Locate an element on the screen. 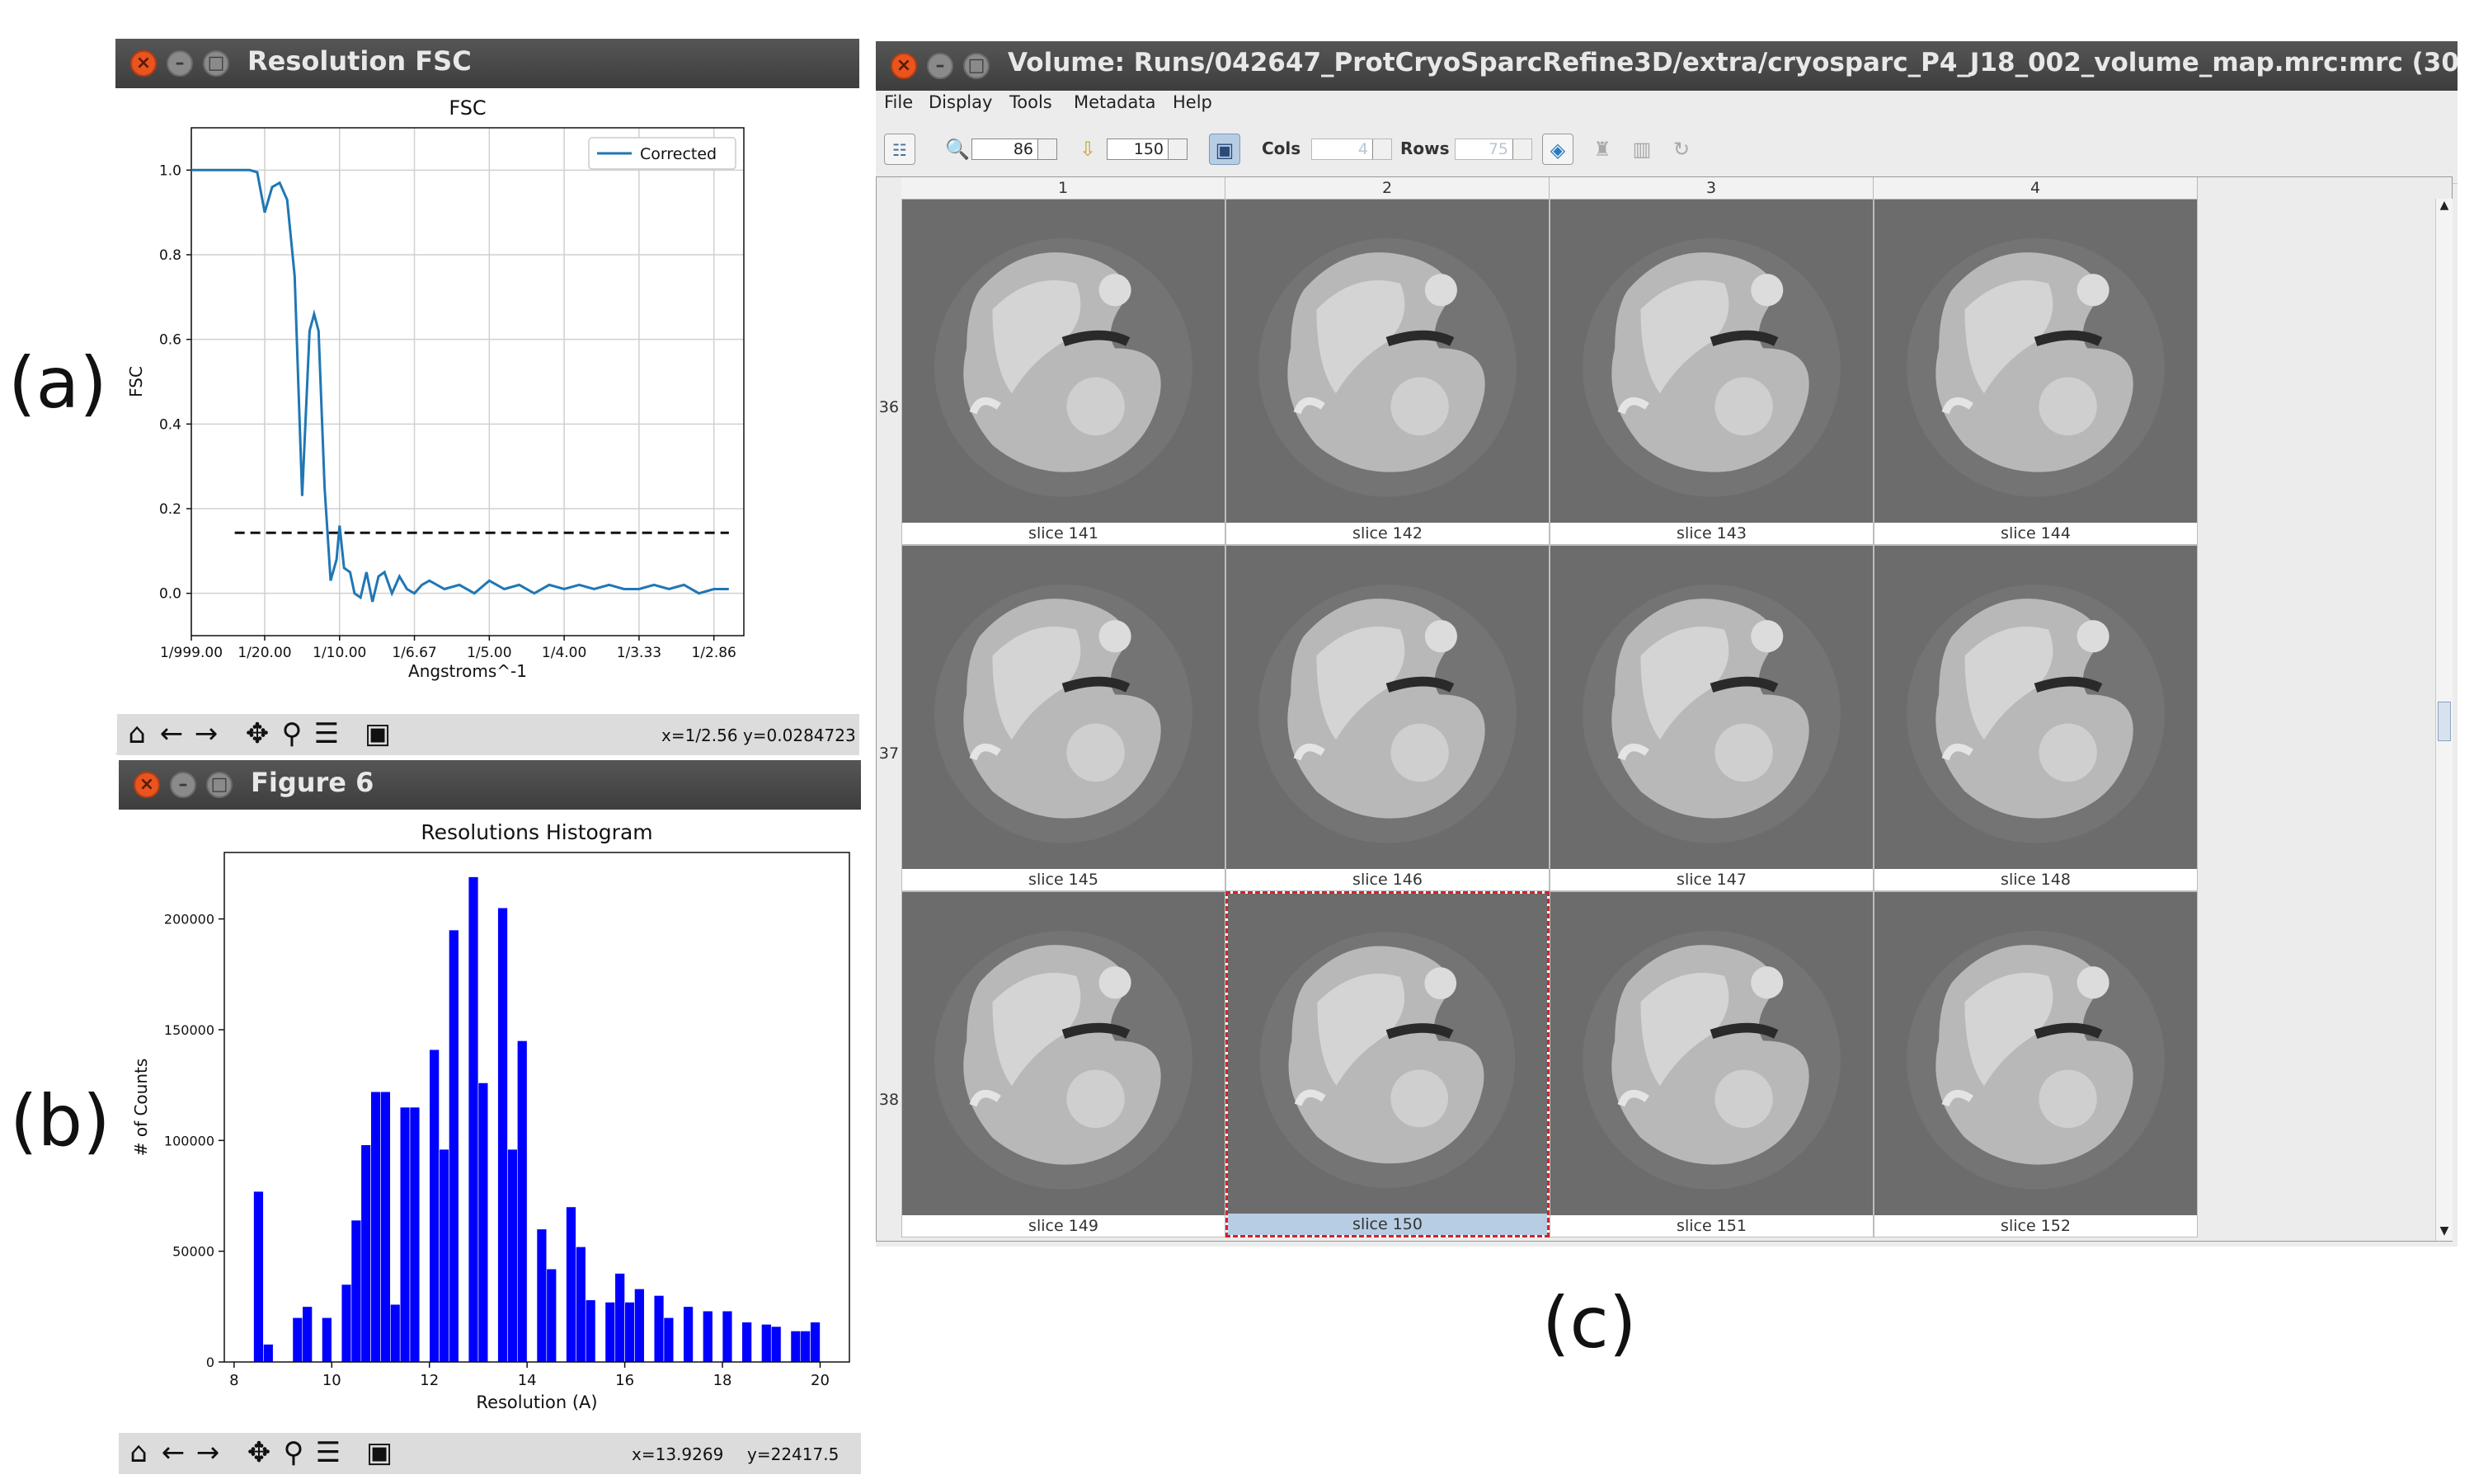 This screenshot has width=2474, height=1484. column-header: 2 is located at coordinates (1387, 188).